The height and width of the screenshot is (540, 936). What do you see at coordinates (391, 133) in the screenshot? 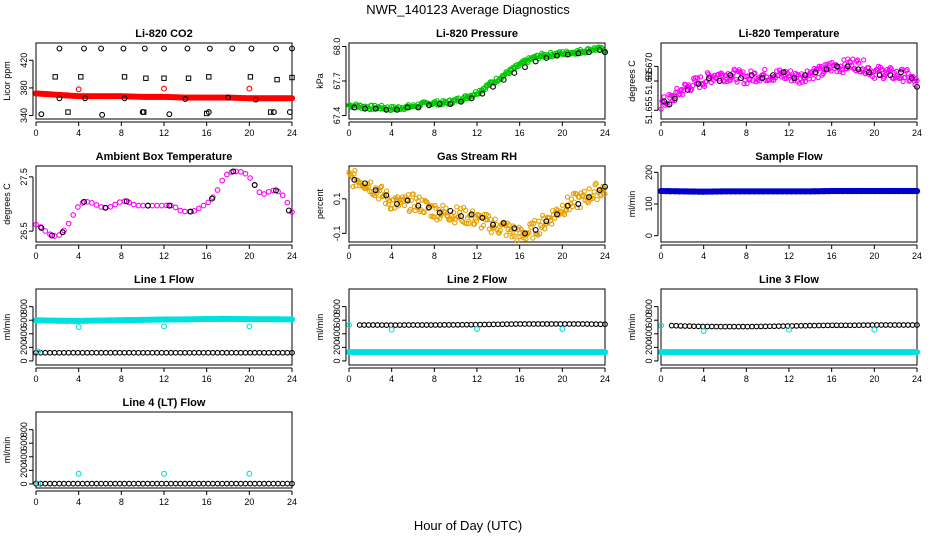
I see `x-tick-label: 4` at bounding box center [391, 133].